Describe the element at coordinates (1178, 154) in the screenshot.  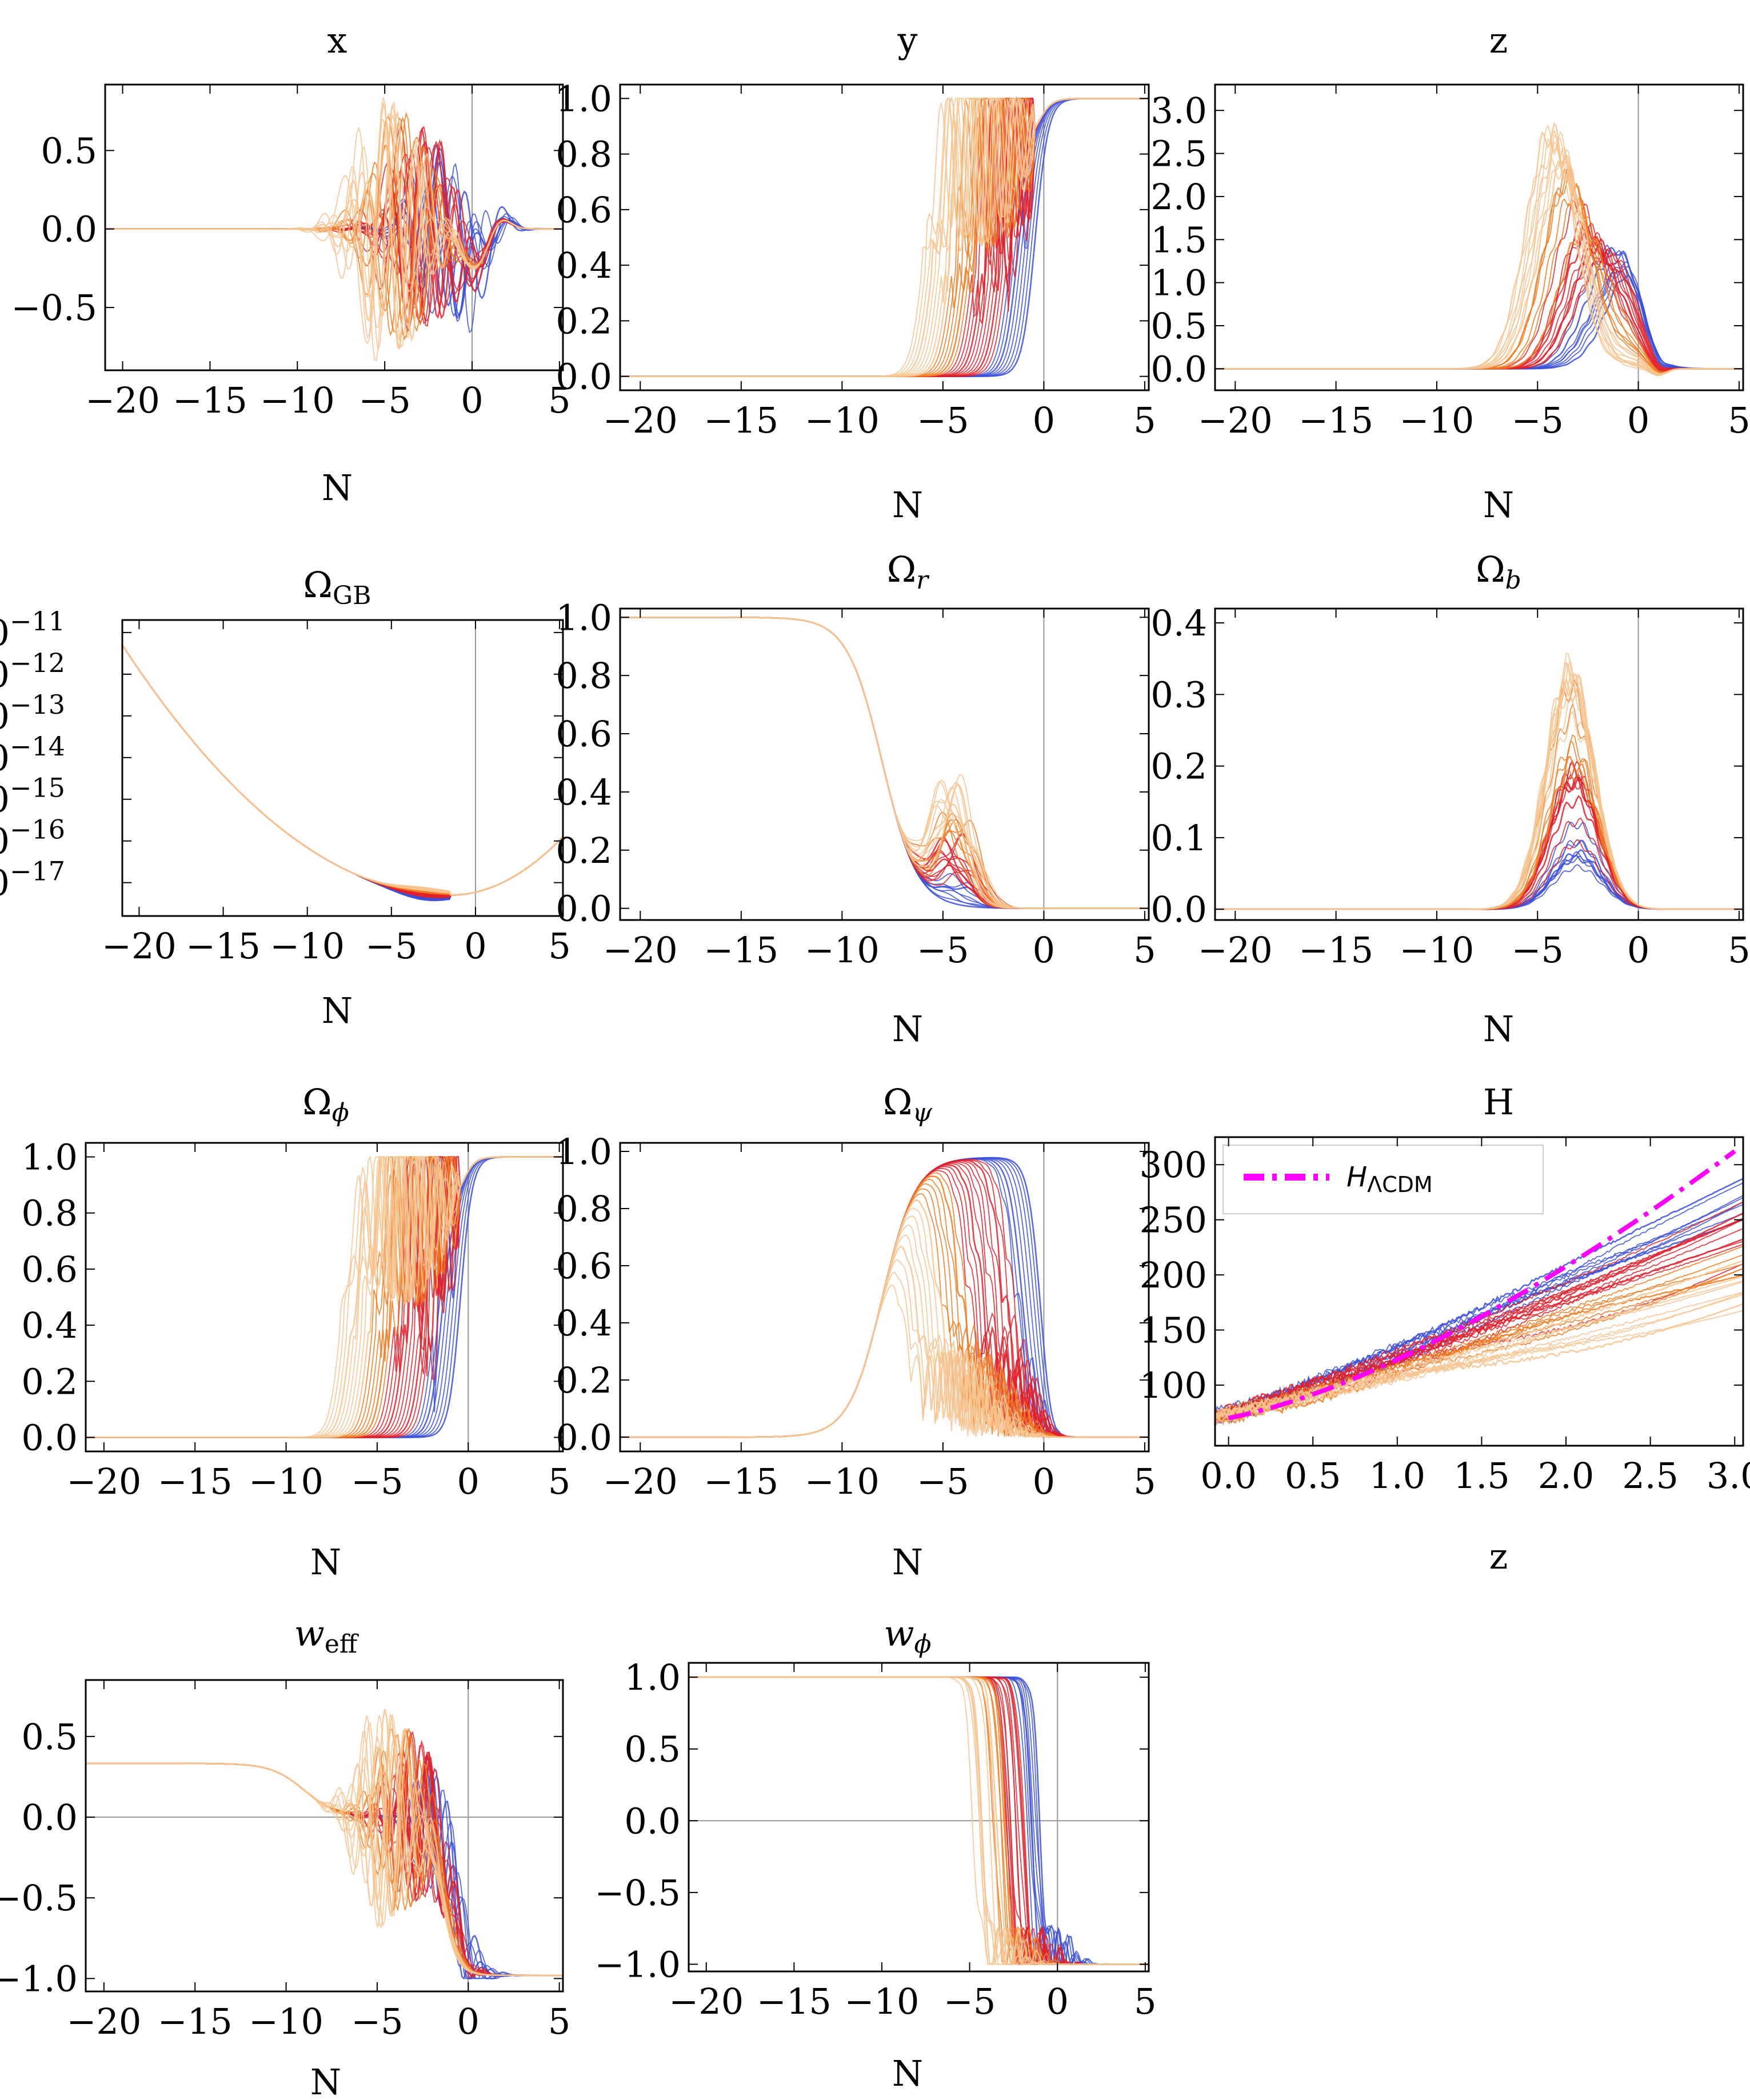
I see `y-tick-label: 2.5` at that location.